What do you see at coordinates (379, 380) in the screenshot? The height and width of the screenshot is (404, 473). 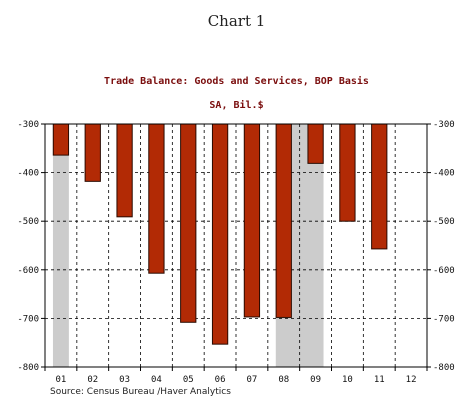 I see `x-tick-label-11: 11` at bounding box center [379, 380].